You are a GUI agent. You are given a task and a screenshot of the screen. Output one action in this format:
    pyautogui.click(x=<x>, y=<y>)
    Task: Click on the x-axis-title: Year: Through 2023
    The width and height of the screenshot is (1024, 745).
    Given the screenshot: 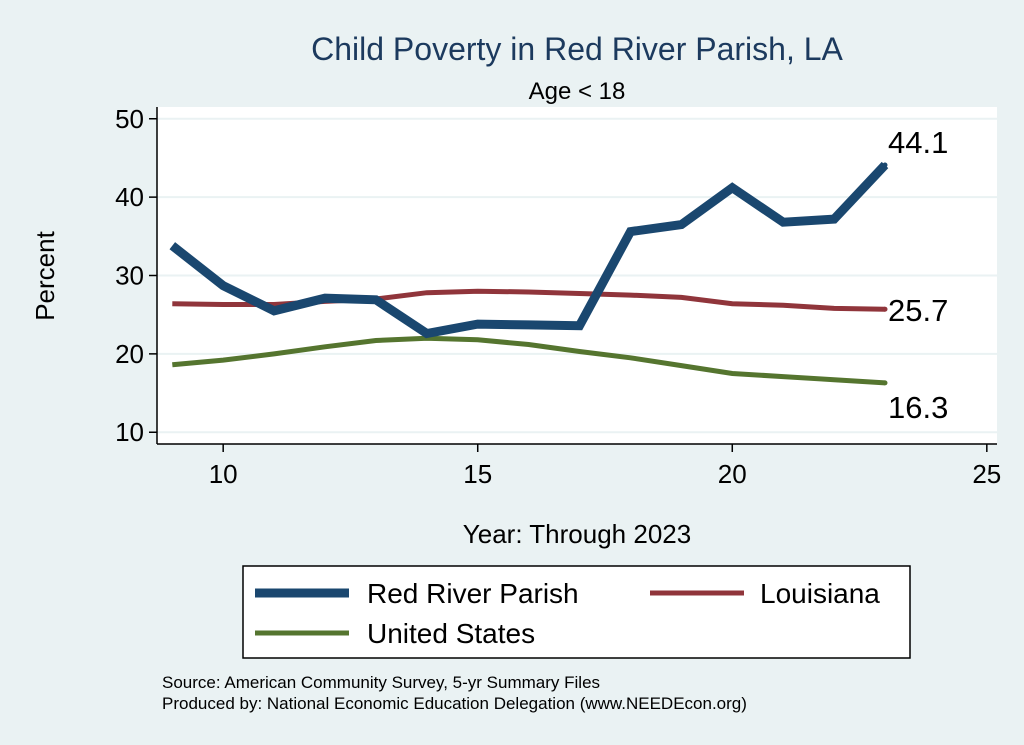 What is the action you would take?
    pyautogui.click(x=577, y=534)
    